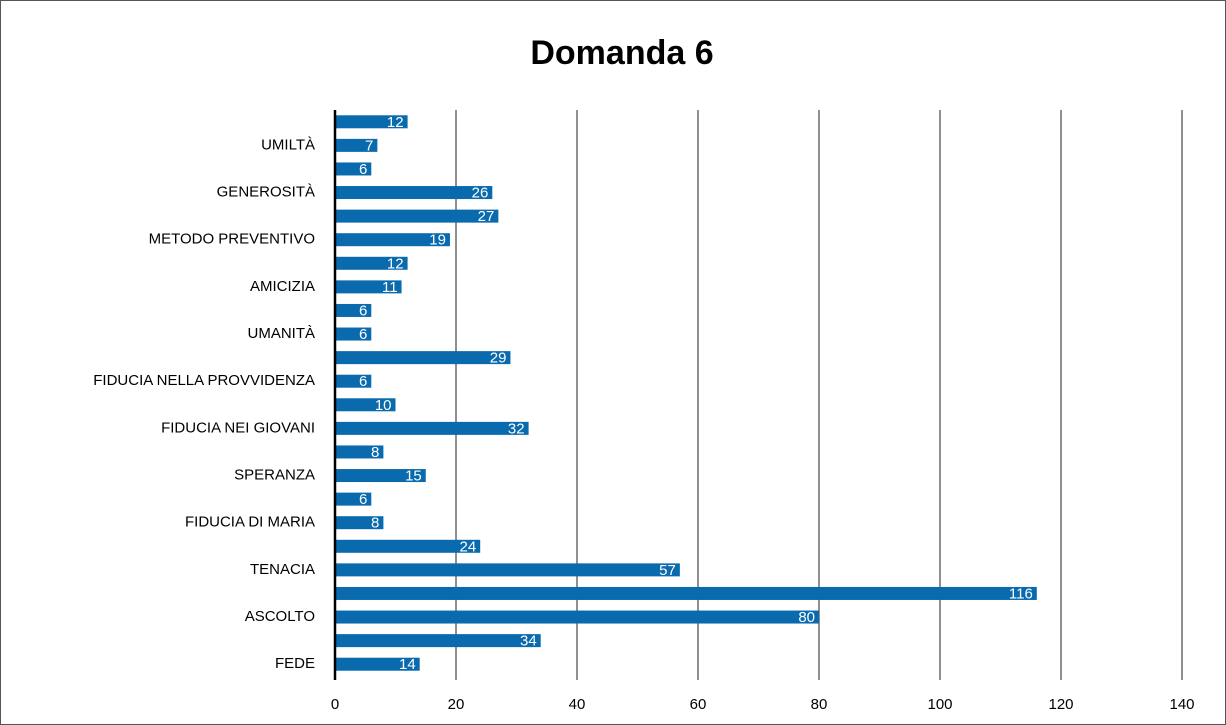  What do you see at coordinates (288, 144) in the screenshot?
I see `y-tick-label: UMILTÀ` at bounding box center [288, 144].